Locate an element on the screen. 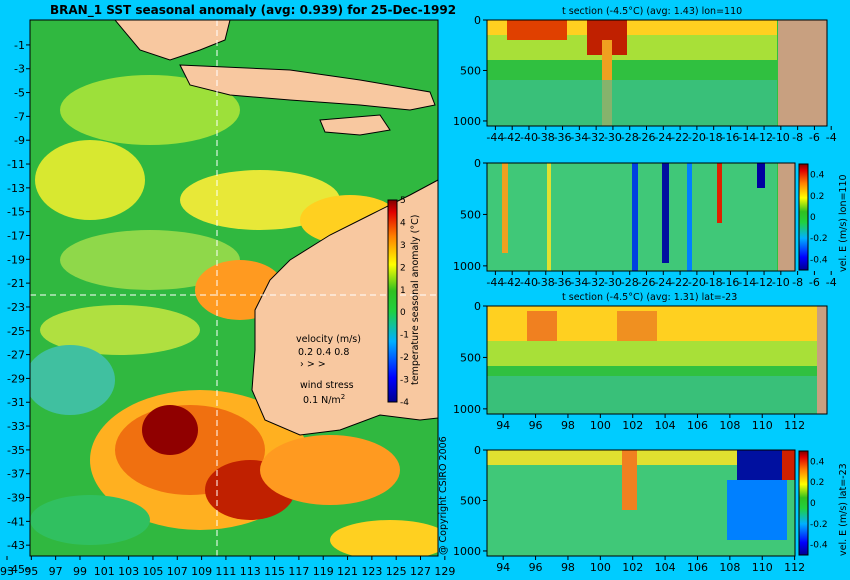 Image resolution: width=850 pixels, height=580 pixels. y-tick-label: -23 is located at coordinates (16, 307).